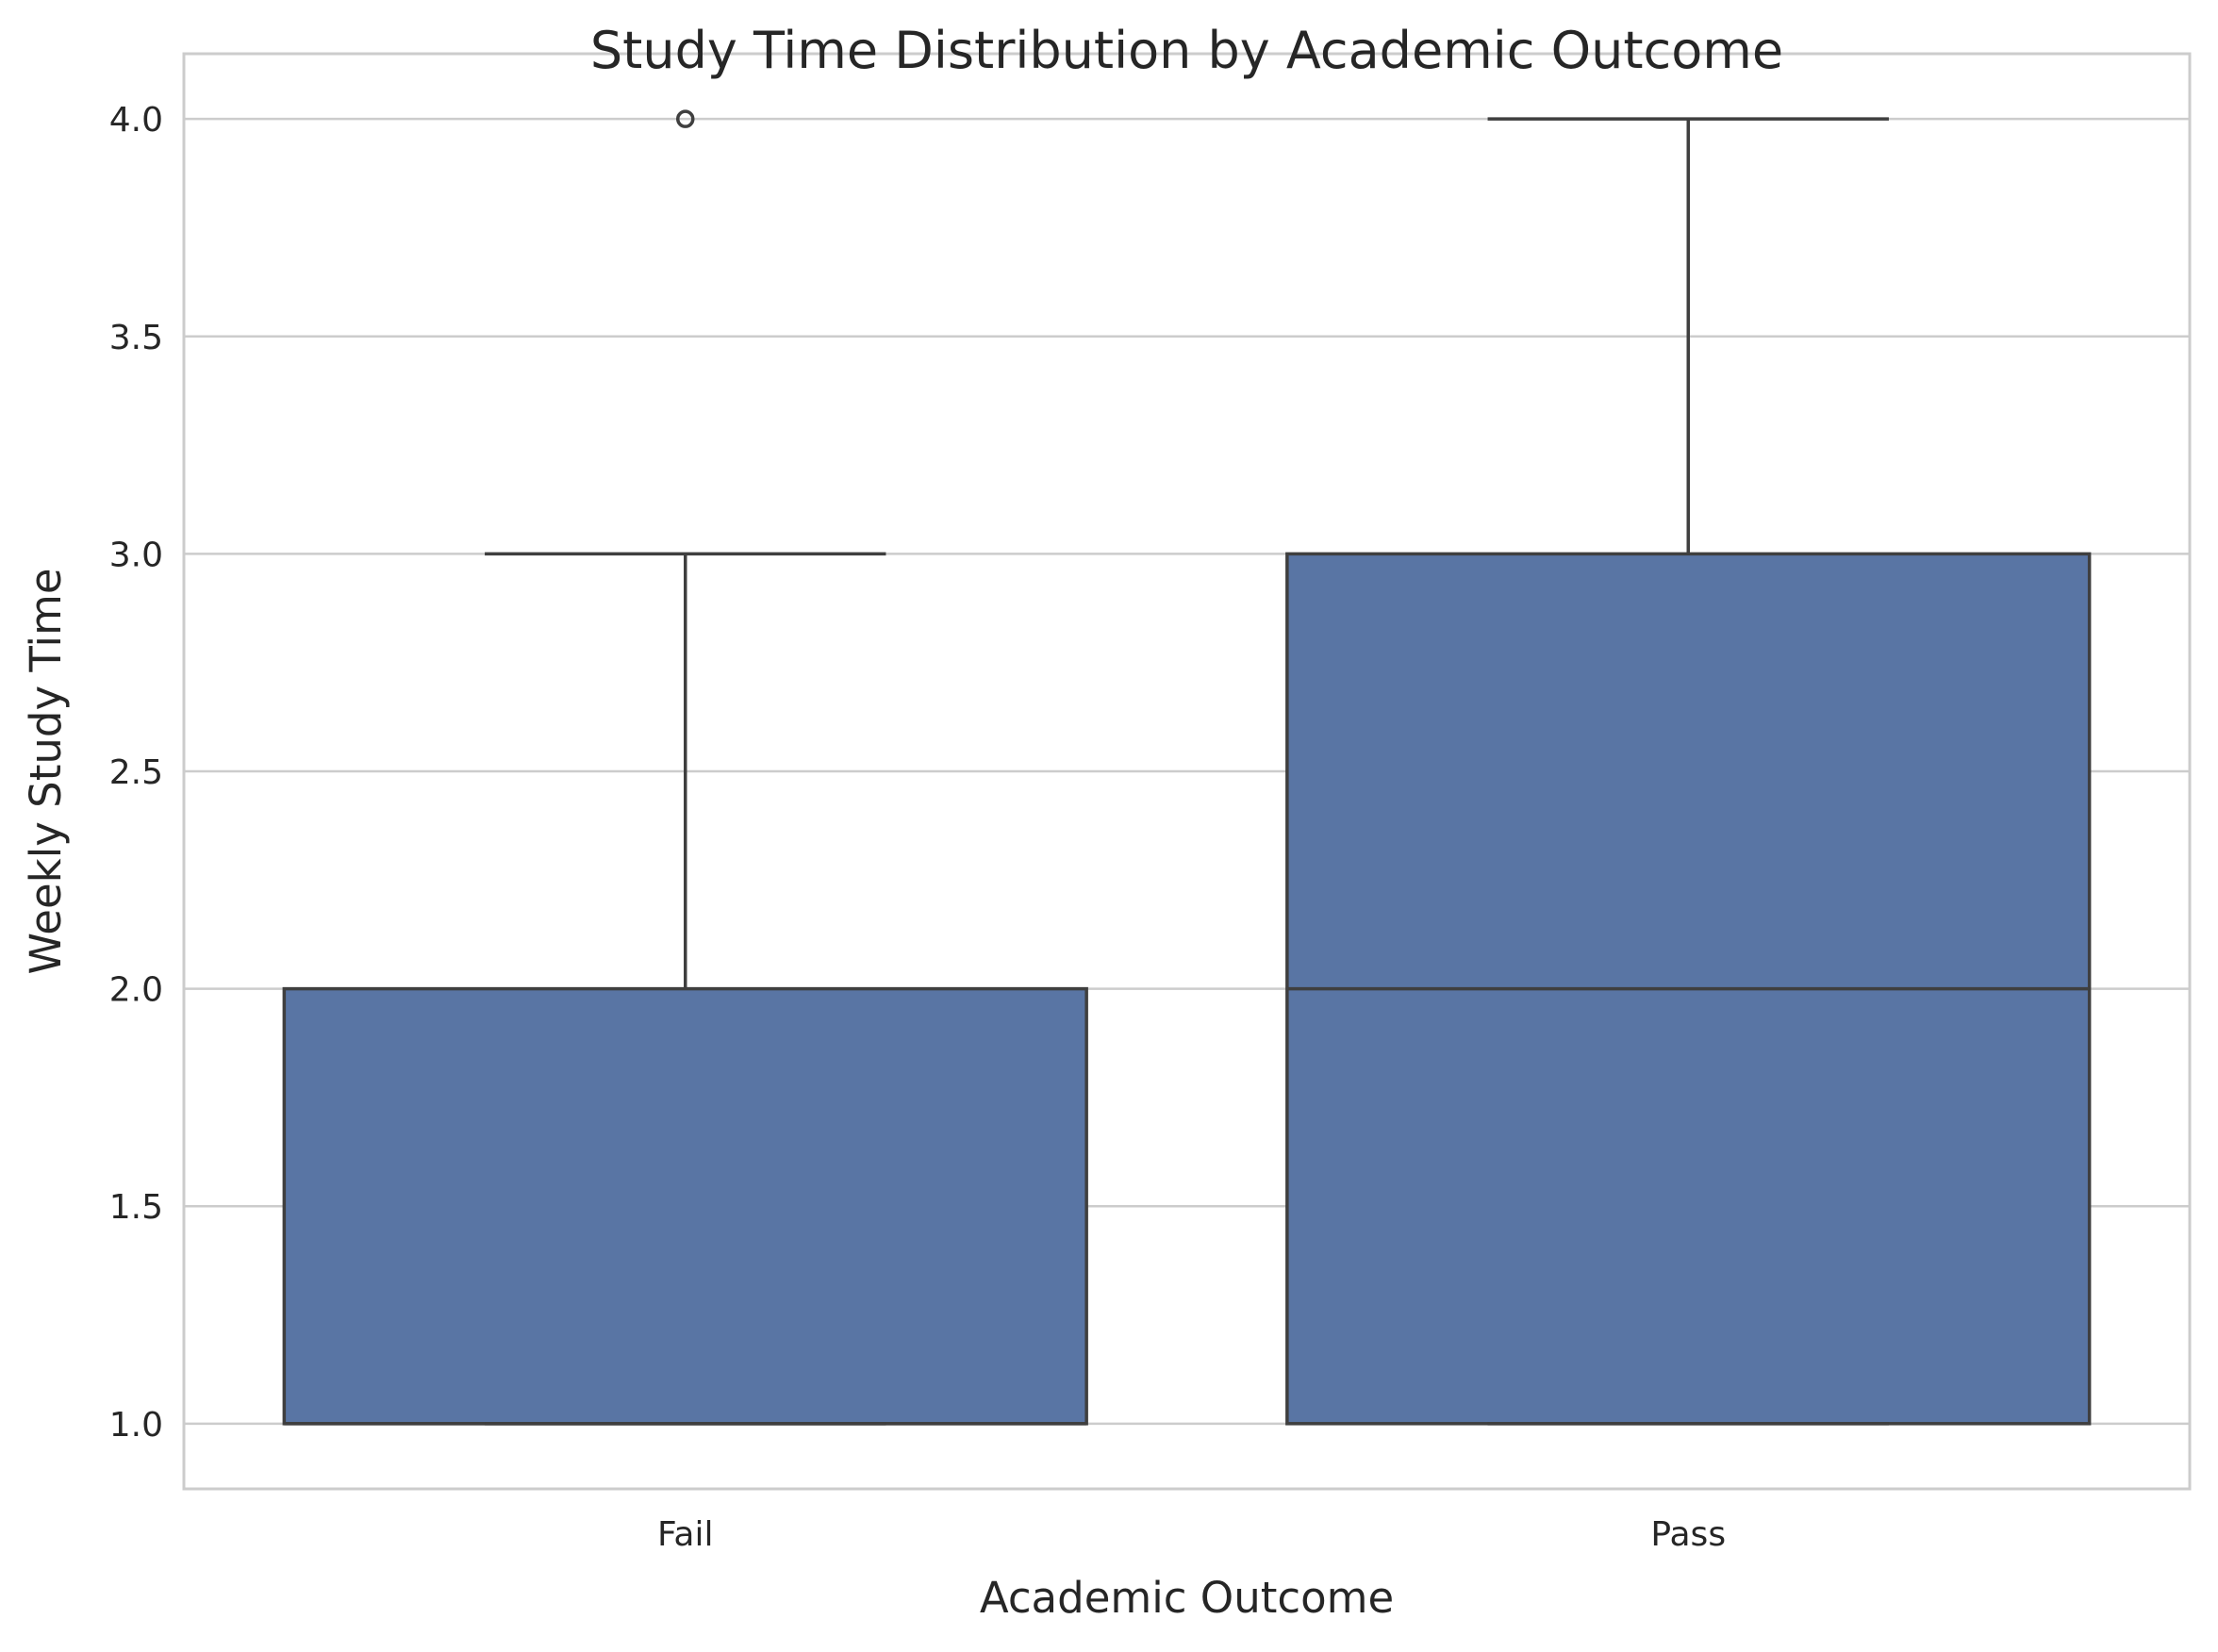 This screenshot has height=1652, width=2218. I want to click on outlier-point, so click(685, 118).